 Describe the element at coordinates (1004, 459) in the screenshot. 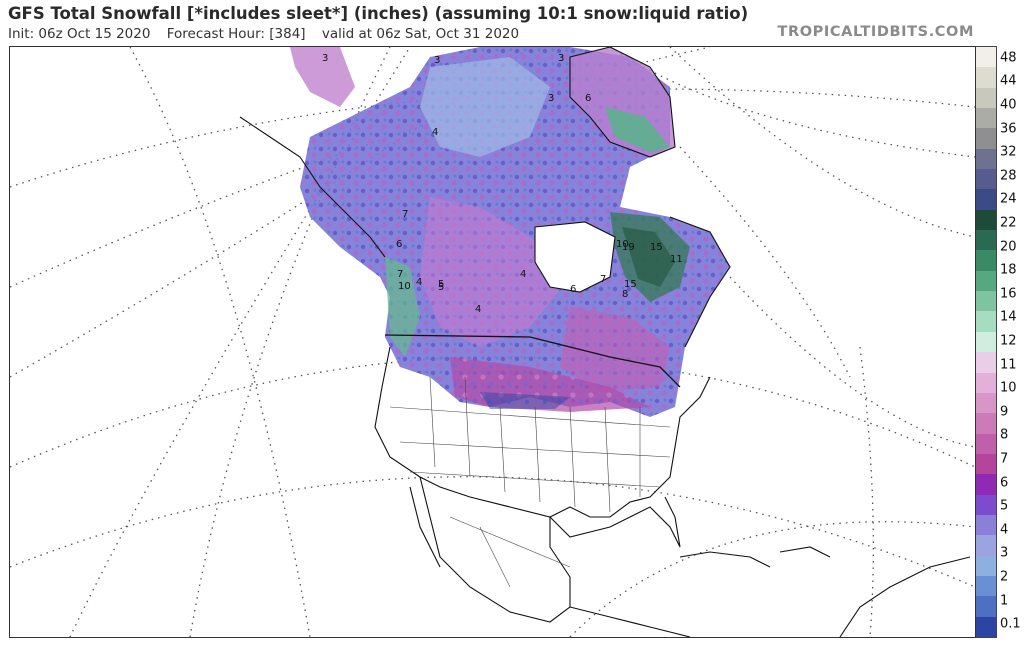

I see `legend-label: 7` at that location.